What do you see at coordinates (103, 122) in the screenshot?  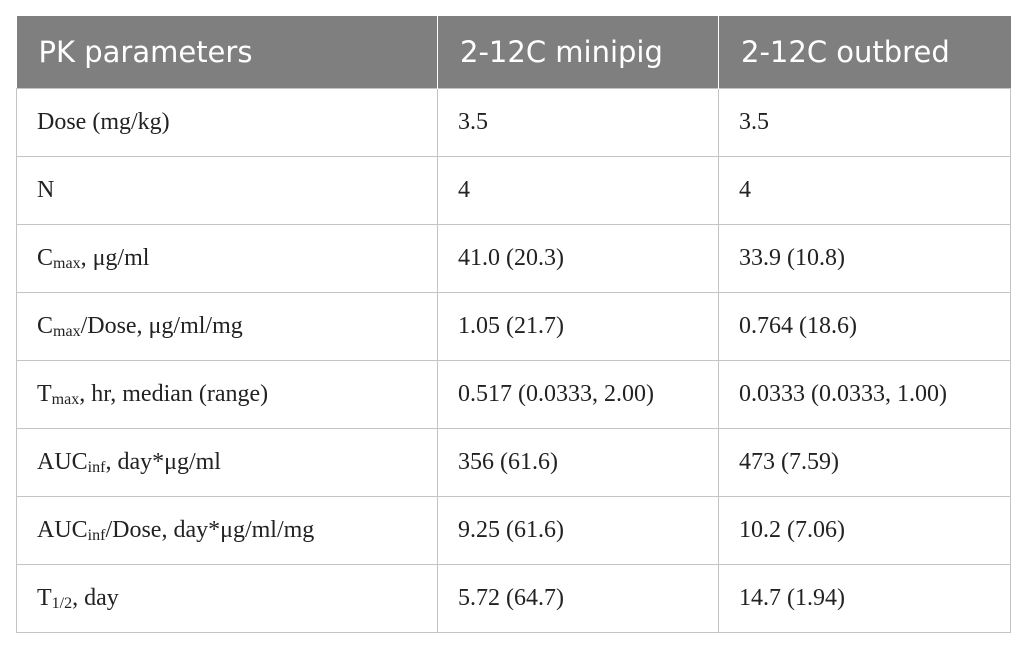 I see `text-segment: Dose (mg/kg)` at bounding box center [103, 122].